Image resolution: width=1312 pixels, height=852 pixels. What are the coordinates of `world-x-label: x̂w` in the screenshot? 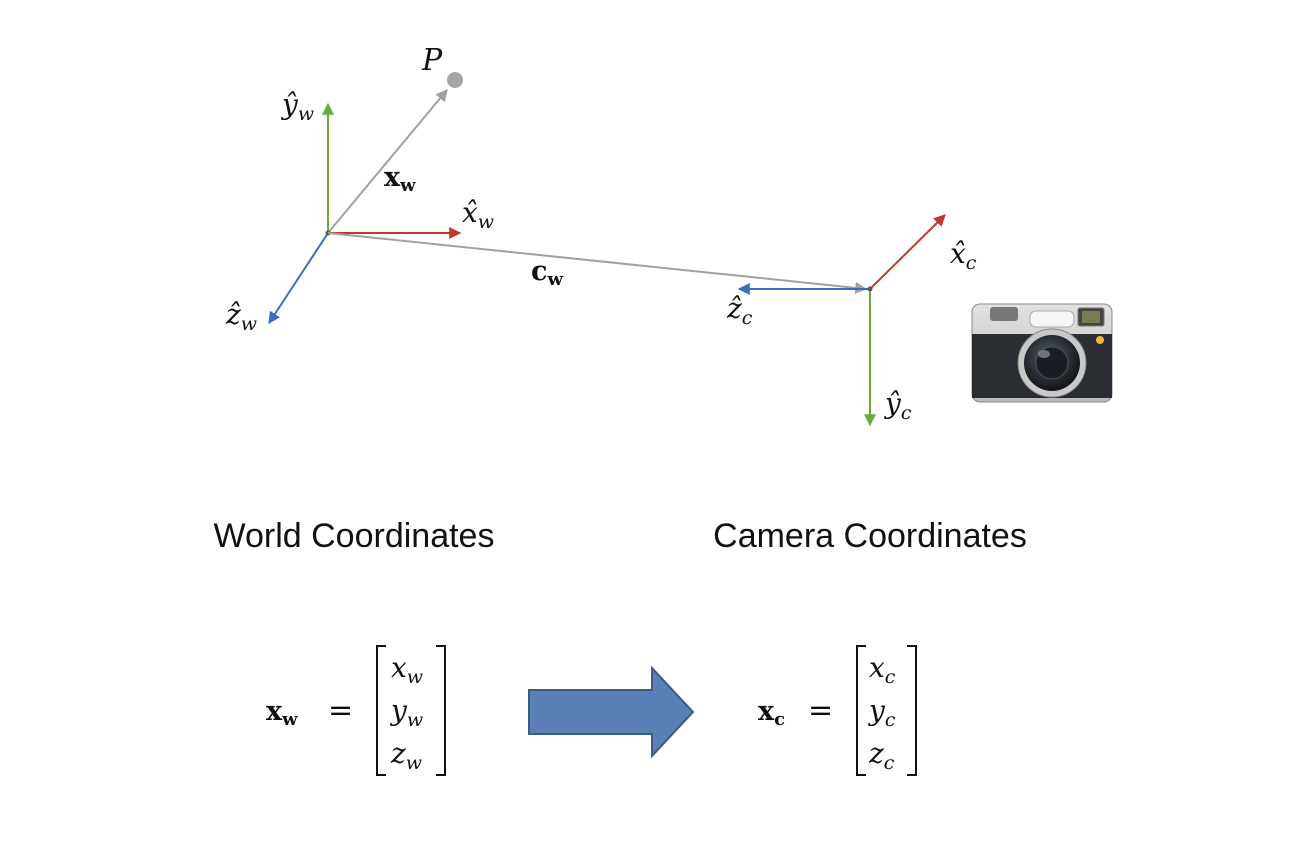 It's located at (478, 214).